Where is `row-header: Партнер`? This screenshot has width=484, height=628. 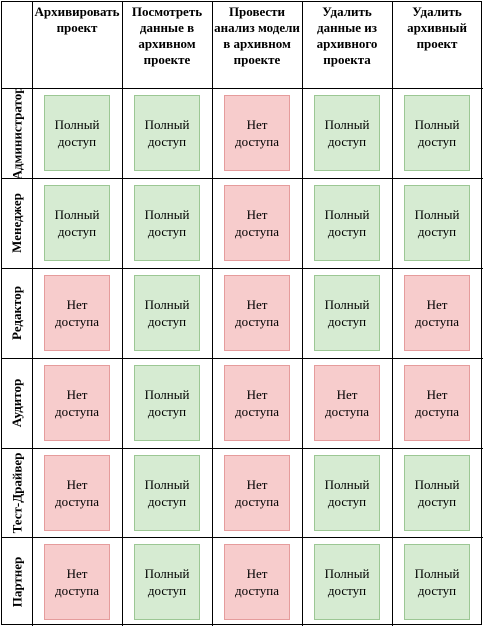
row-header: Партнер is located at coordinates (17, 581).